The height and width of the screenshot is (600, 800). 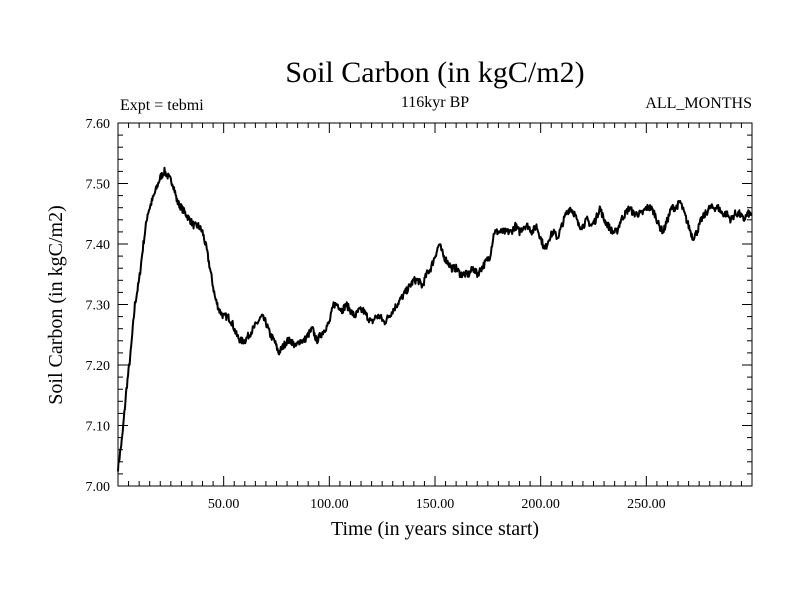 I want to click on x-tick-label: 100.00, so click(x=329, y=504).